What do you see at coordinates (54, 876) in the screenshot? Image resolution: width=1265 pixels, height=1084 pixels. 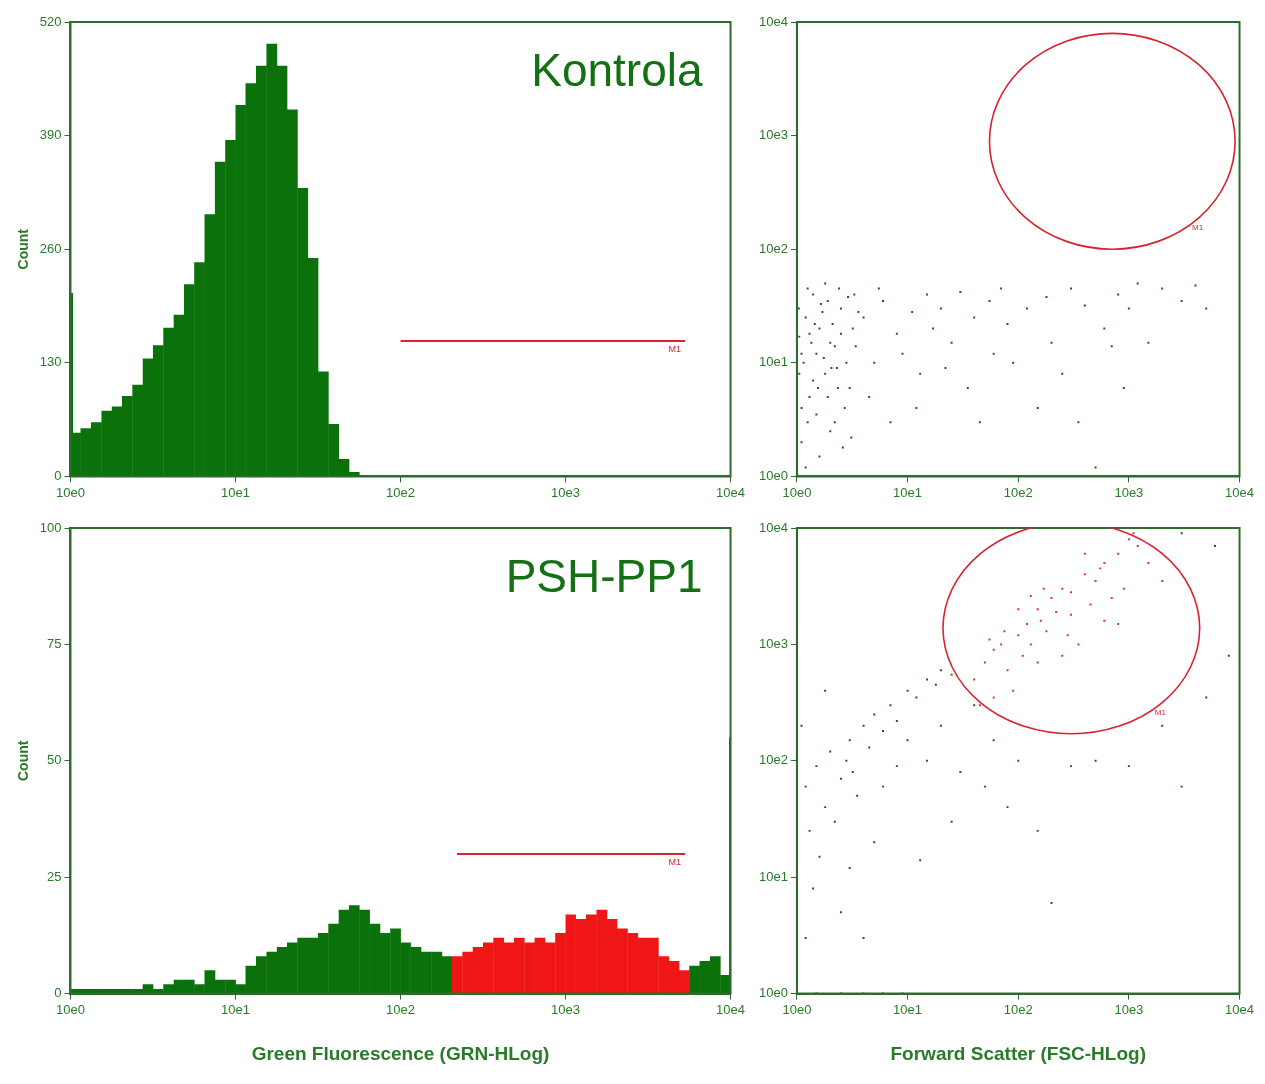 I see `y-tick-label: 25` at bounding box center [54, 876].